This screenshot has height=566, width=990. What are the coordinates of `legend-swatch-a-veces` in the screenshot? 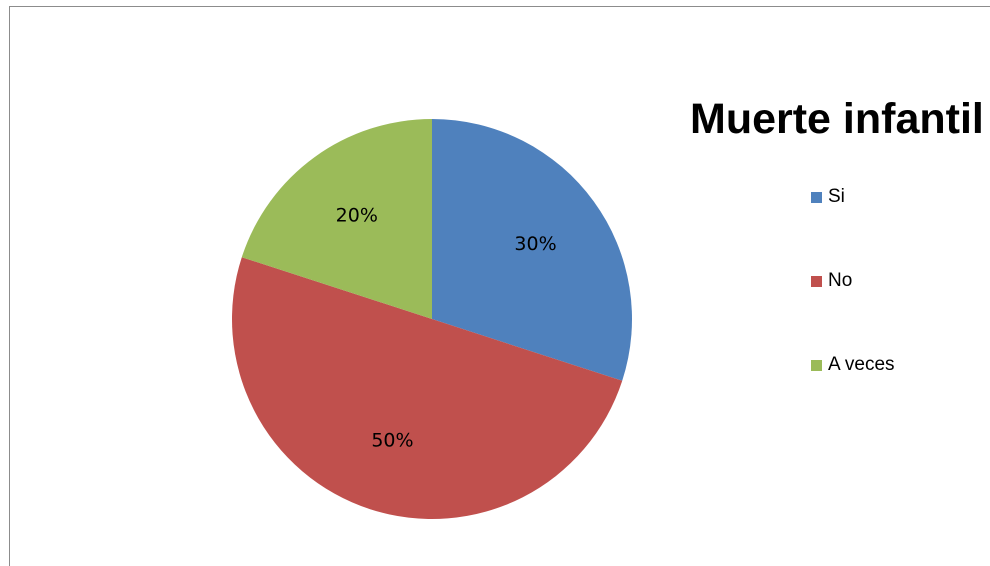 It's located at (816, 365).